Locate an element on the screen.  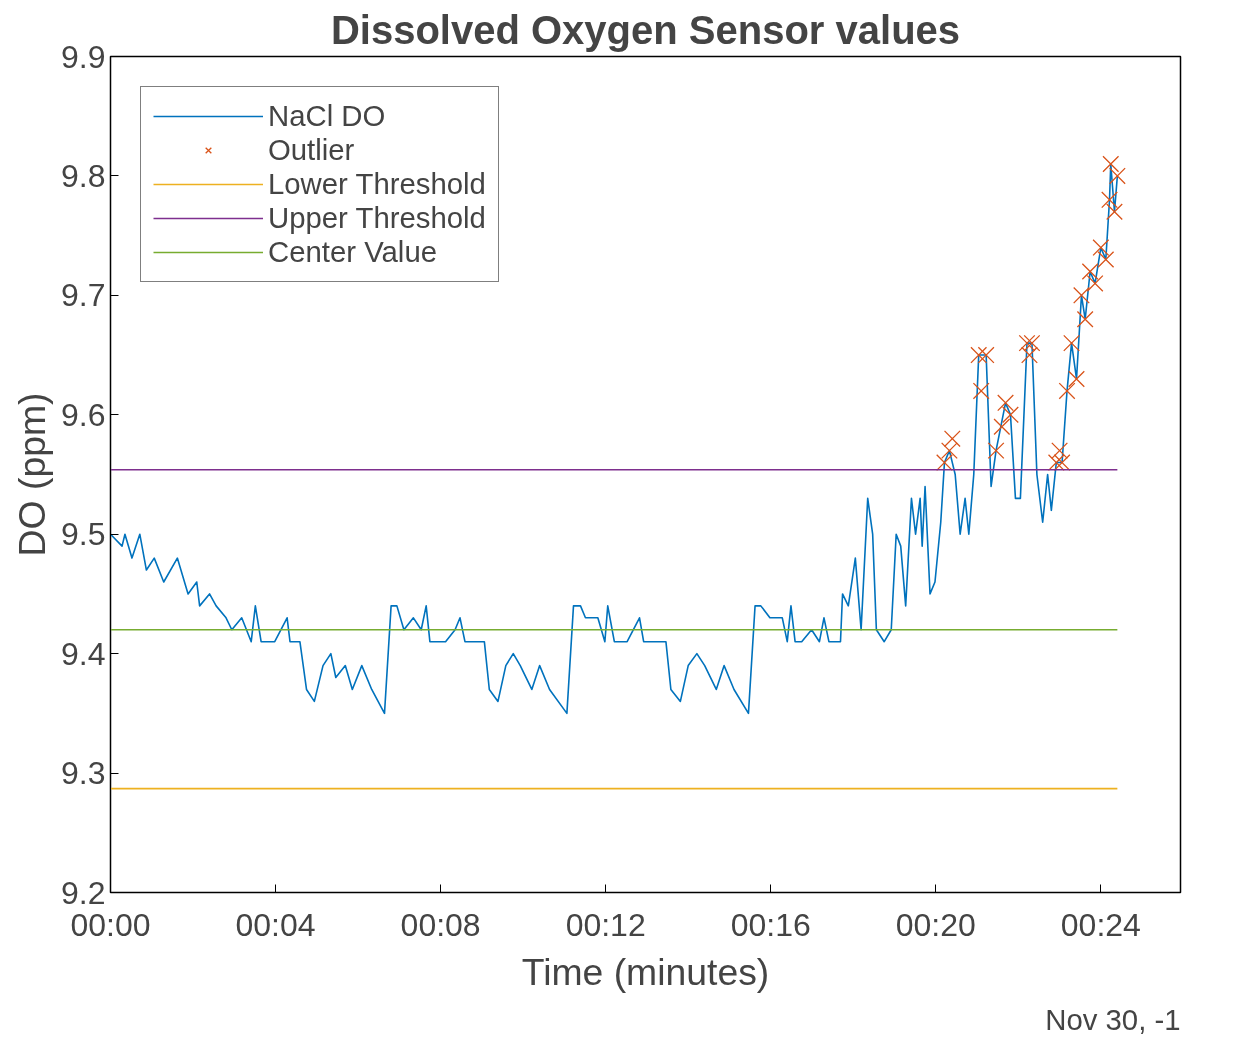
x-axis-title: Time (minutes) is located at coordinates (645, 971).